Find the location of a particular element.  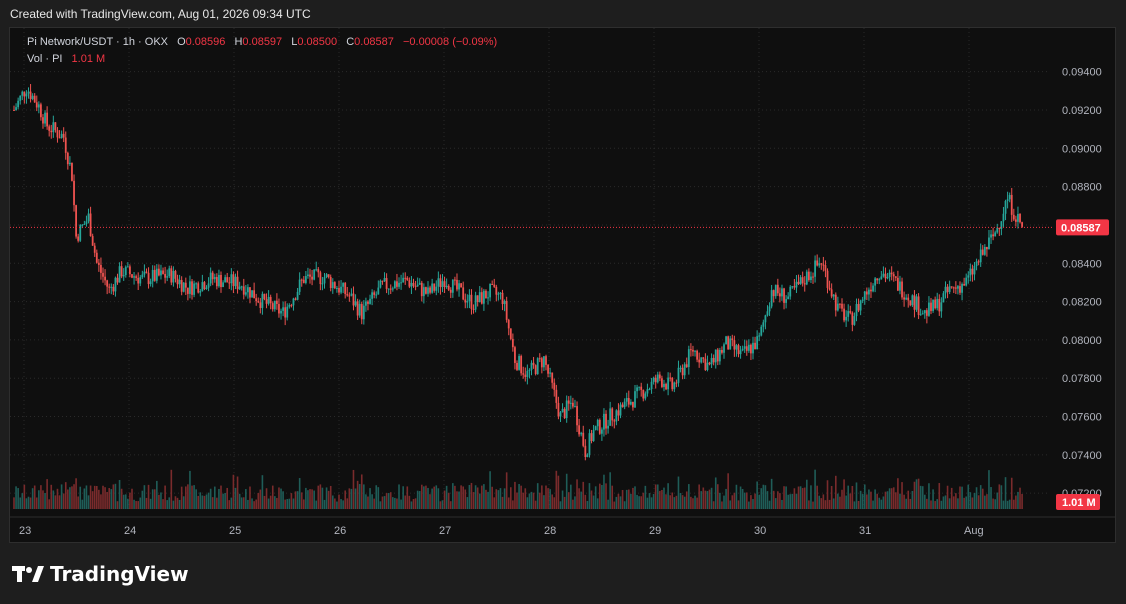

x-tick-label: 24 is located at coordinates (130, 531).